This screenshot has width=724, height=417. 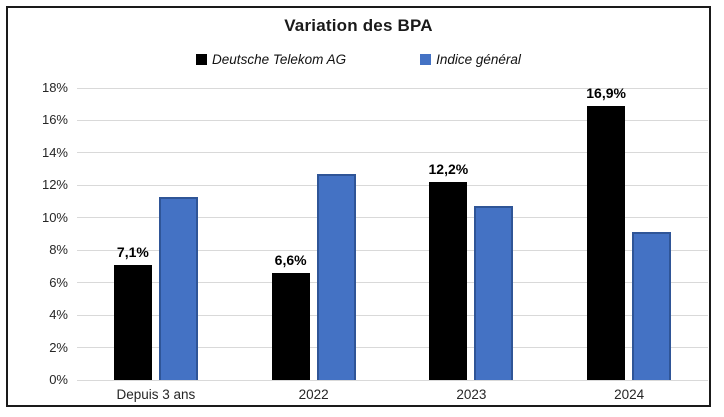 What do you see at coordinates (58, 250) in the screenshot?
I see `y-tick-label: 8%` at bounding box center [58, 250].